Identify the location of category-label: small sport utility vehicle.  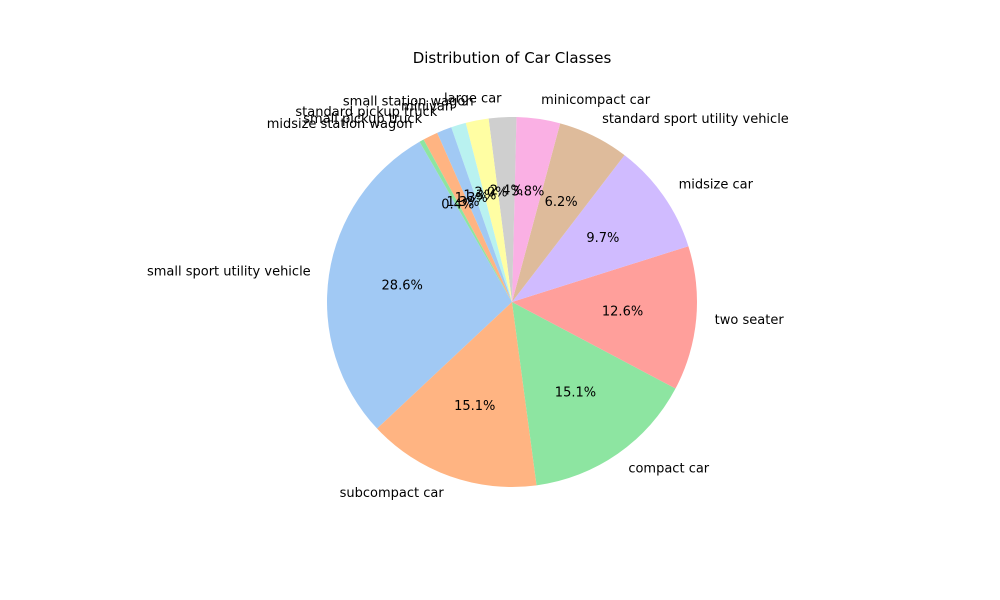
(229, 272).